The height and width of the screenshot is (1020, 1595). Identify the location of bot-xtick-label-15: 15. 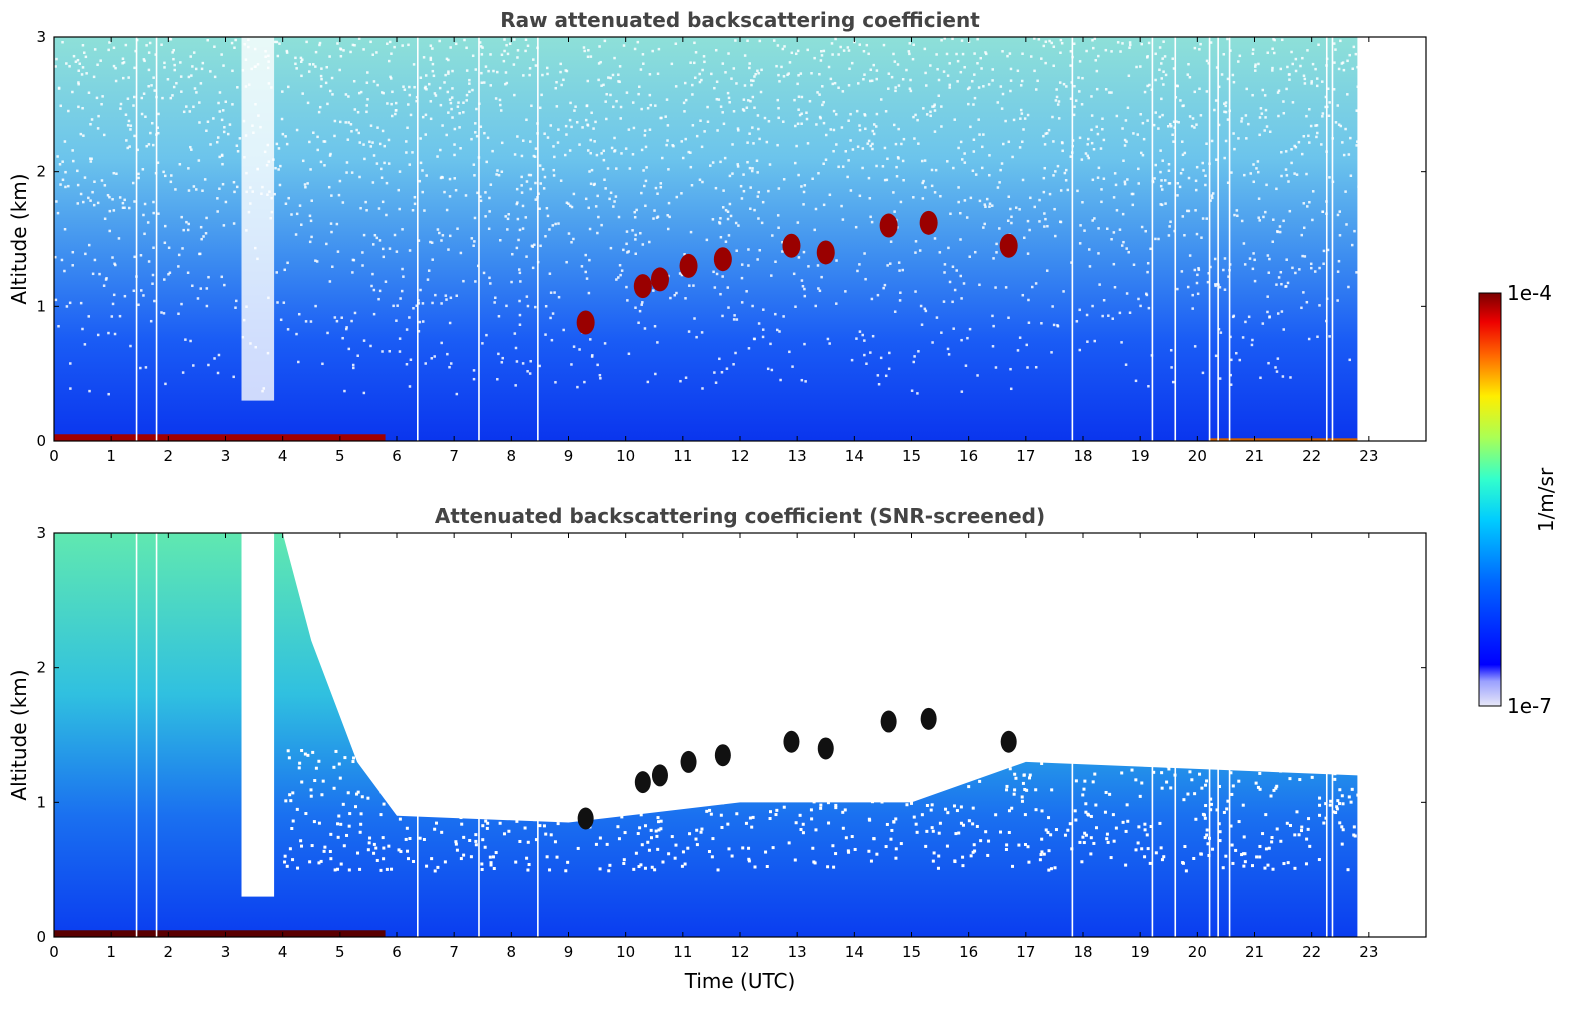
(911, 952).